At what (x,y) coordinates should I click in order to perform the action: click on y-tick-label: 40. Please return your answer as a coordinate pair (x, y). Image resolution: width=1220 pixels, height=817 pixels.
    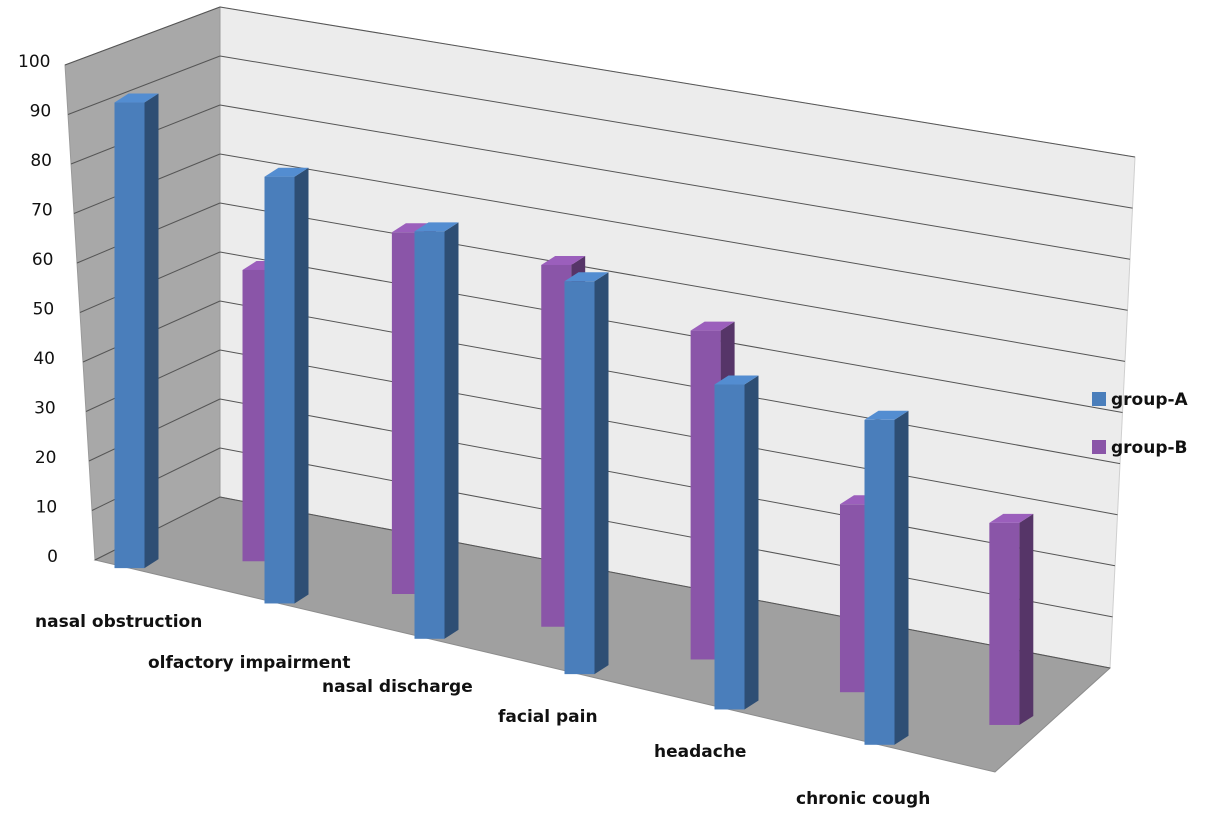
    Looking at the image, I should click on (44, 359).